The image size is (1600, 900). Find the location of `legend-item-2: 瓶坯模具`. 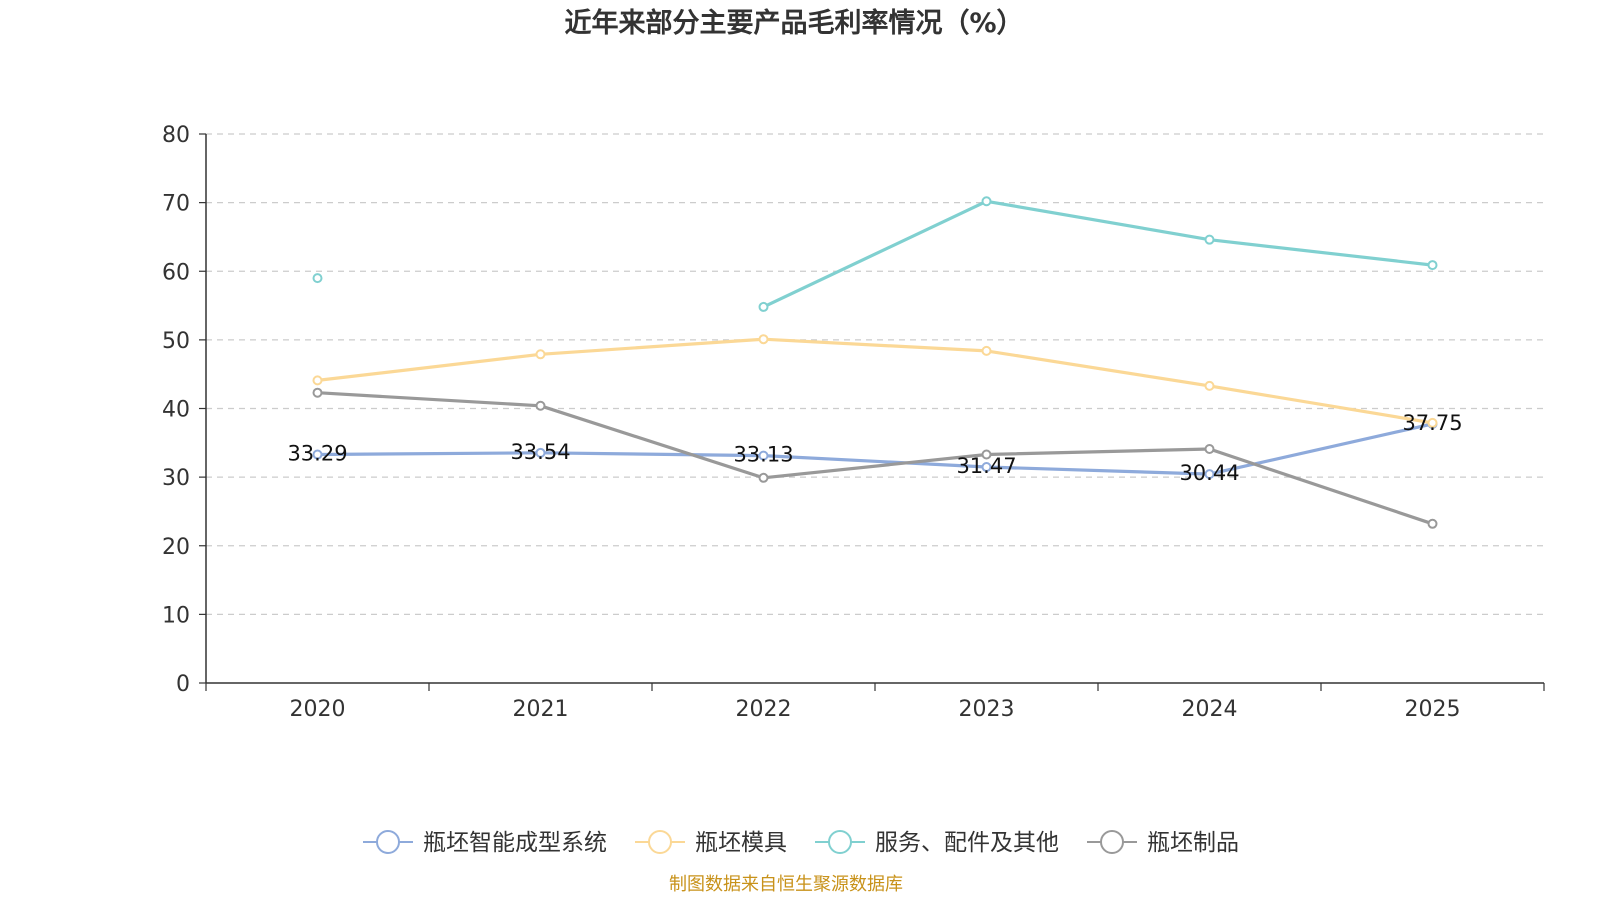

legend-item-2: 瓶坯模具 is located at coordinates (711, 843).